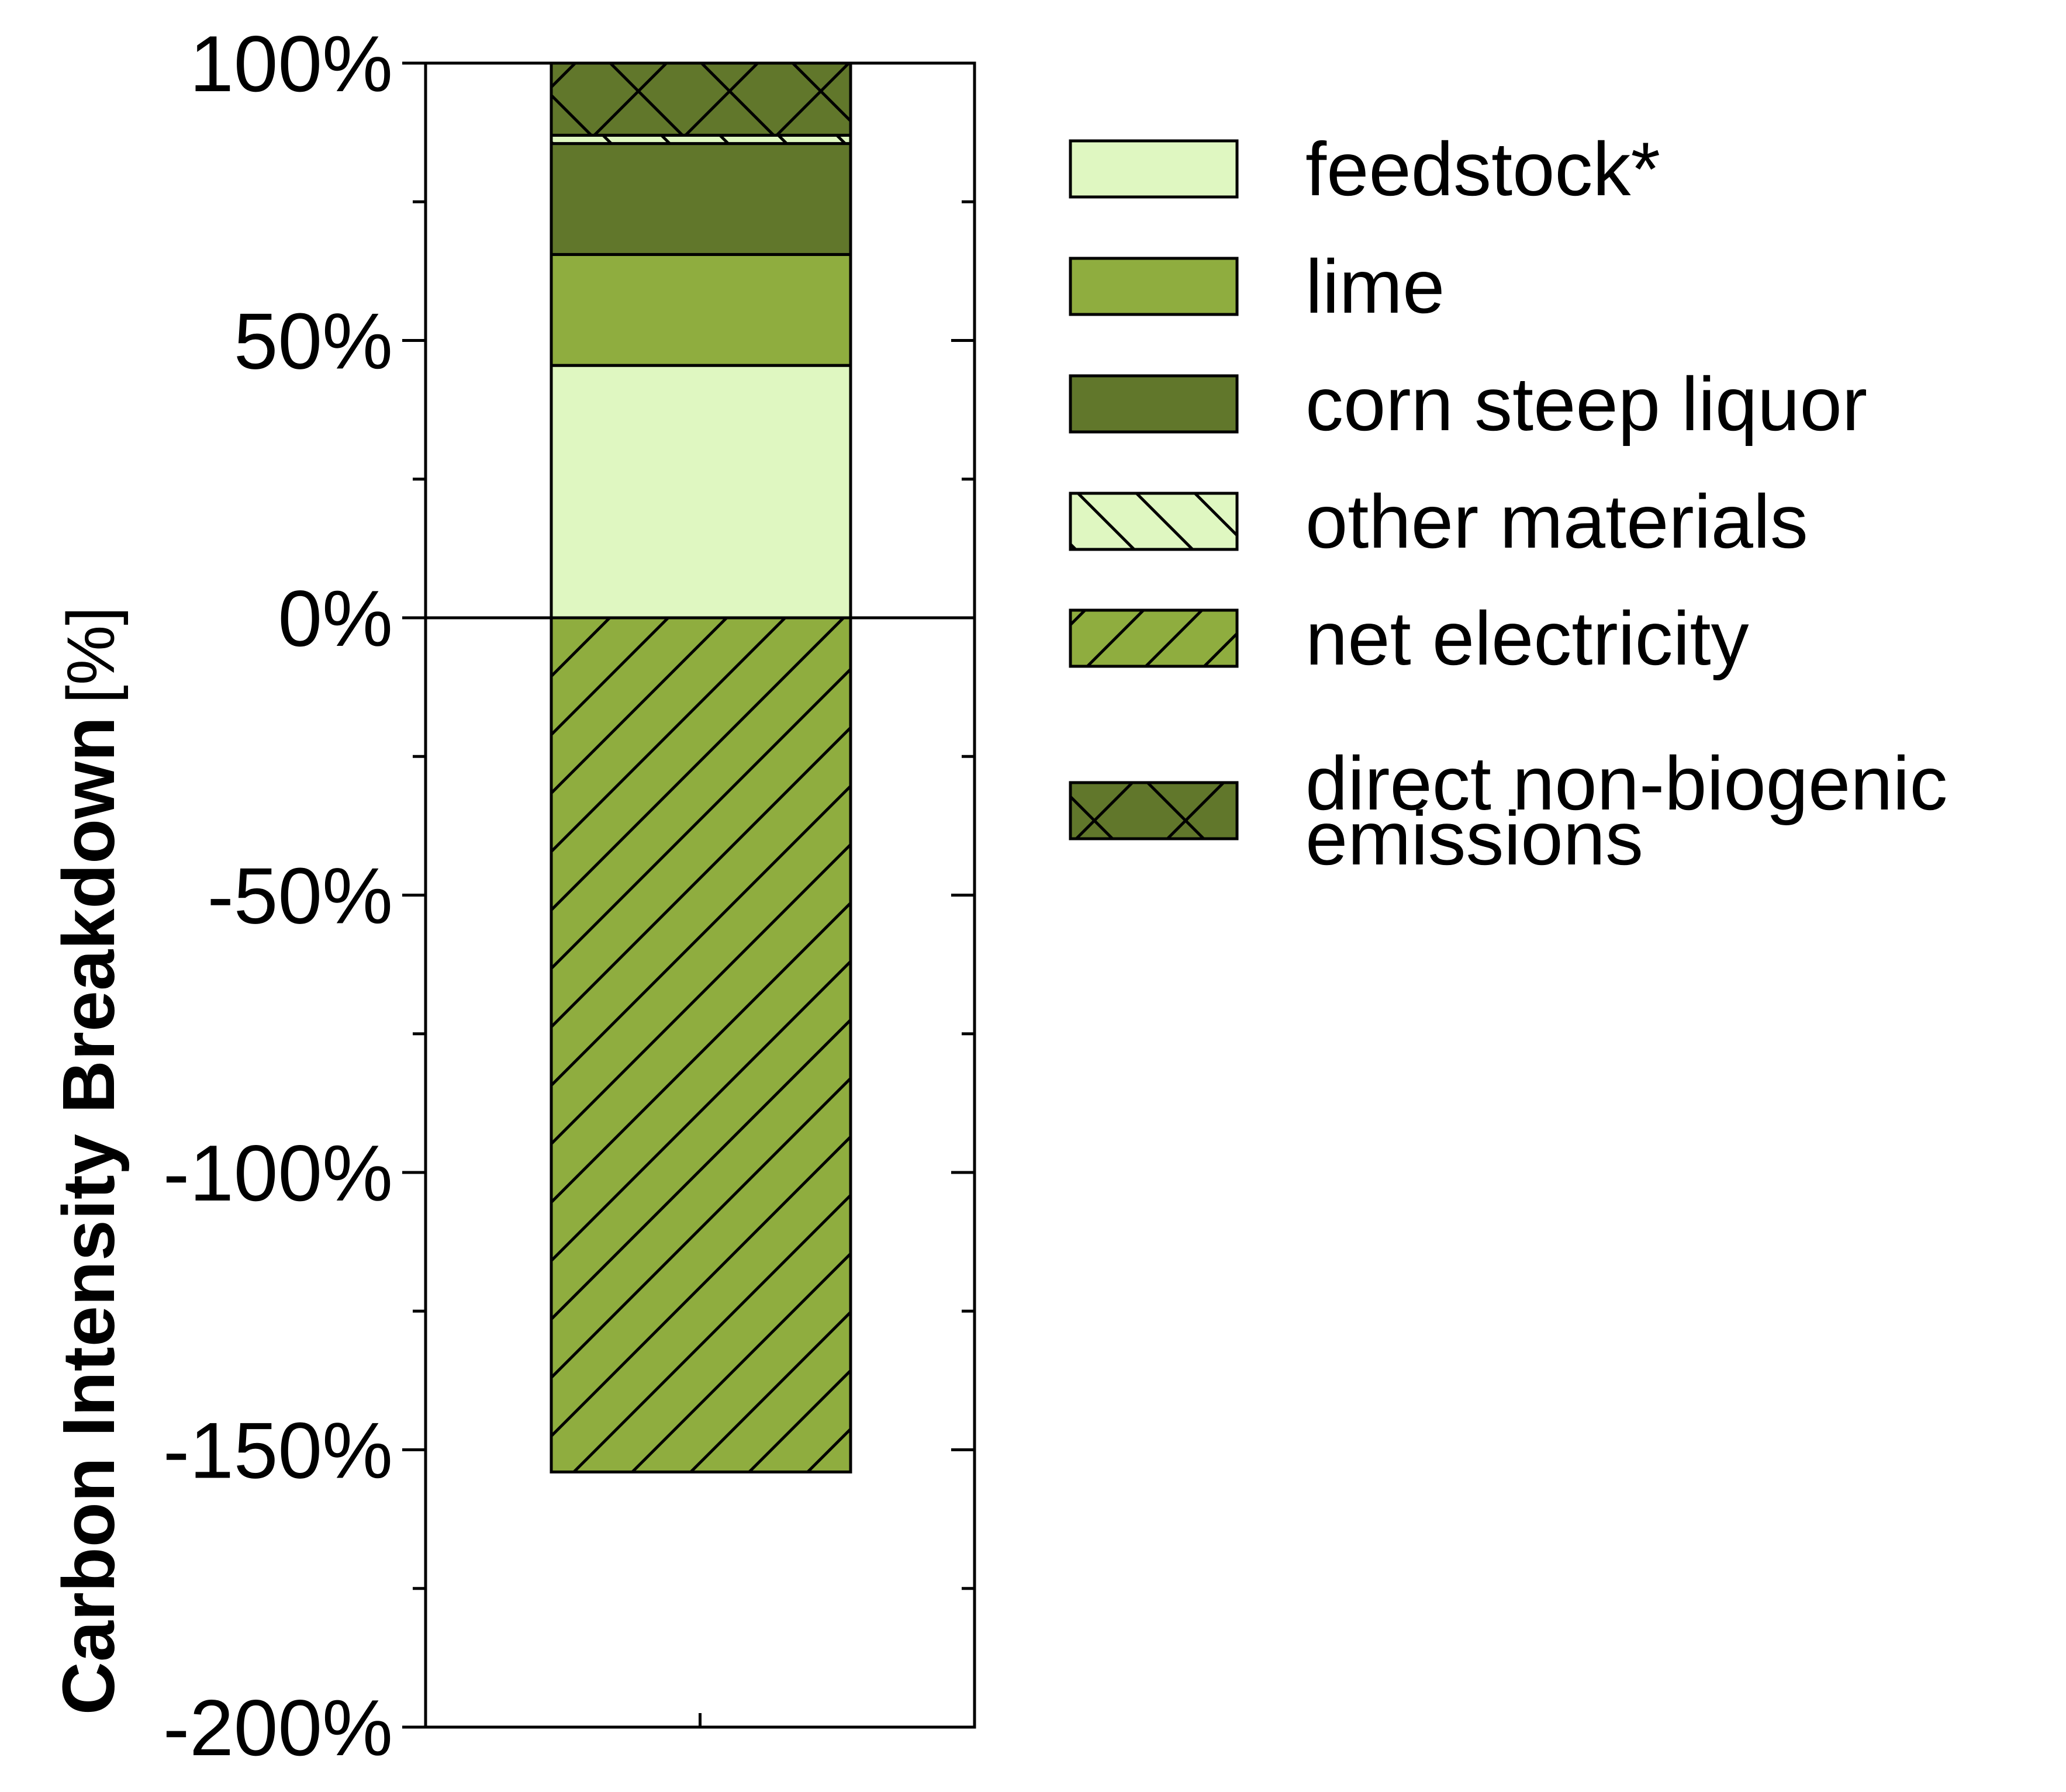 The height and width of the screenshot is (1792, 2066). Describe the element at coordinates (335, 618) in the screenshot. I see `y-tick-label: 0%` at that location.